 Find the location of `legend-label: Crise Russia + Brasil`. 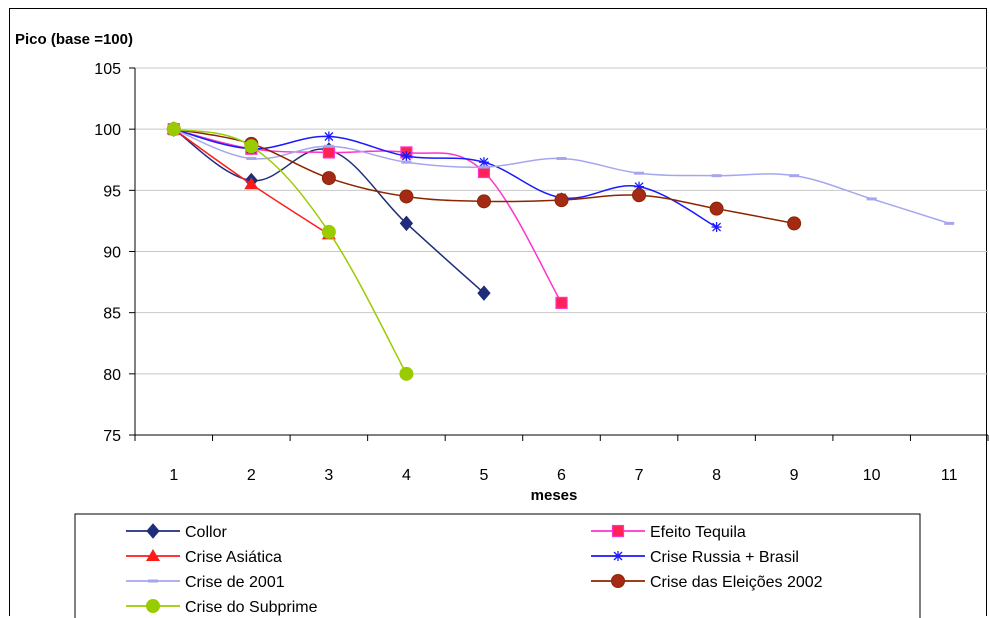

legend-label: Crise Russia + Brasil is located at coordinates (724, 557).